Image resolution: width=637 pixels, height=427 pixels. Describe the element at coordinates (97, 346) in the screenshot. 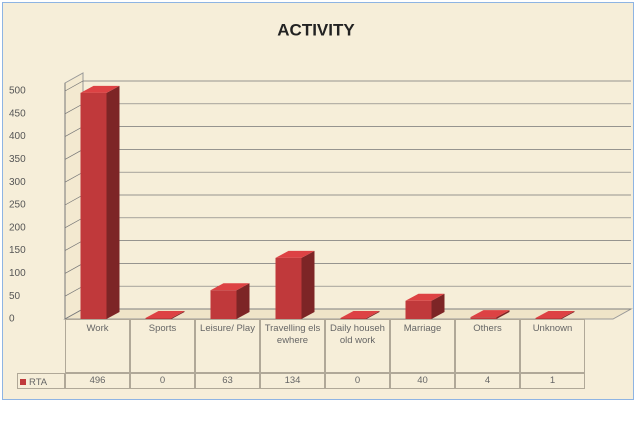

I see `x-tick-label: Work` at that location.